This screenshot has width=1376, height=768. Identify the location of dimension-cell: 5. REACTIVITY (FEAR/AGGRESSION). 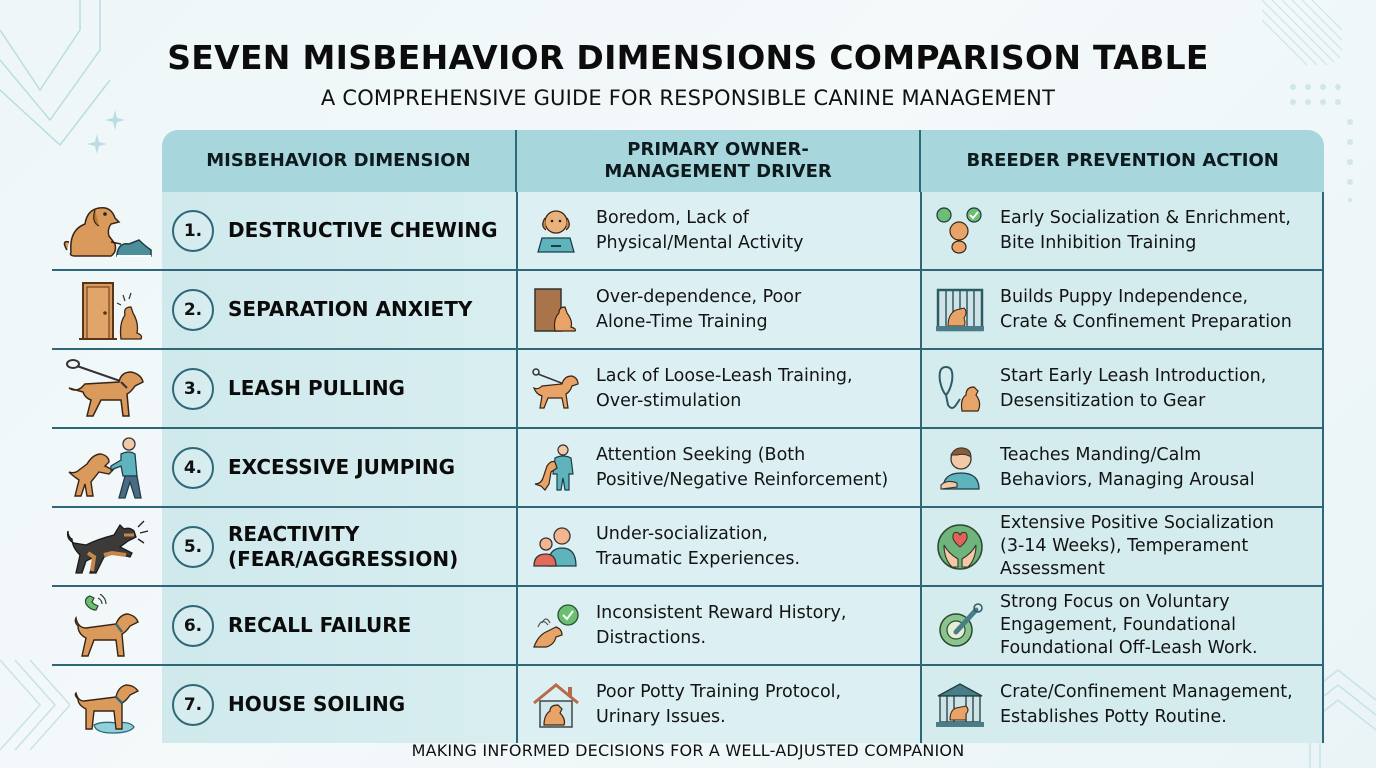
(339, 546).